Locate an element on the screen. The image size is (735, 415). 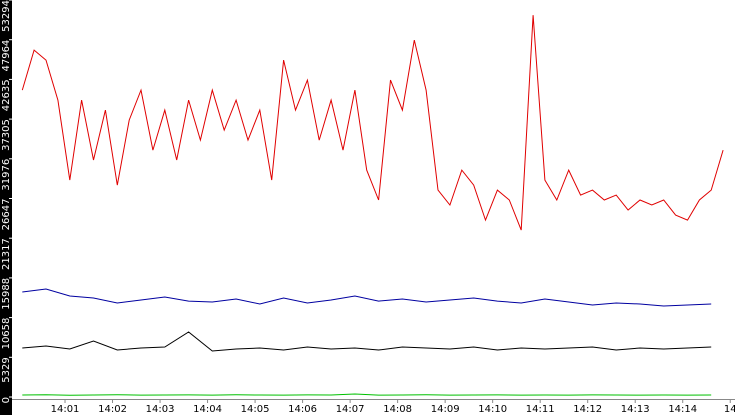
y-tick-label: 53294 is located at coordinates (6, 16).